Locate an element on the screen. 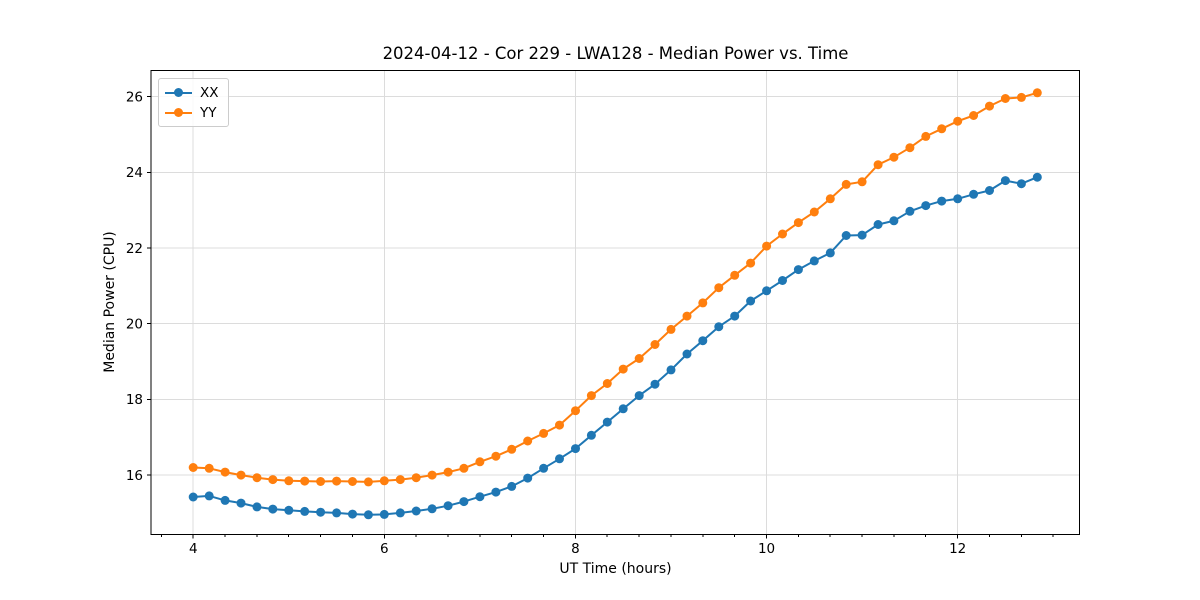 This screenshot has width=1200, height=600. y-tick-label: 20 is located at coordinates (134, 324).